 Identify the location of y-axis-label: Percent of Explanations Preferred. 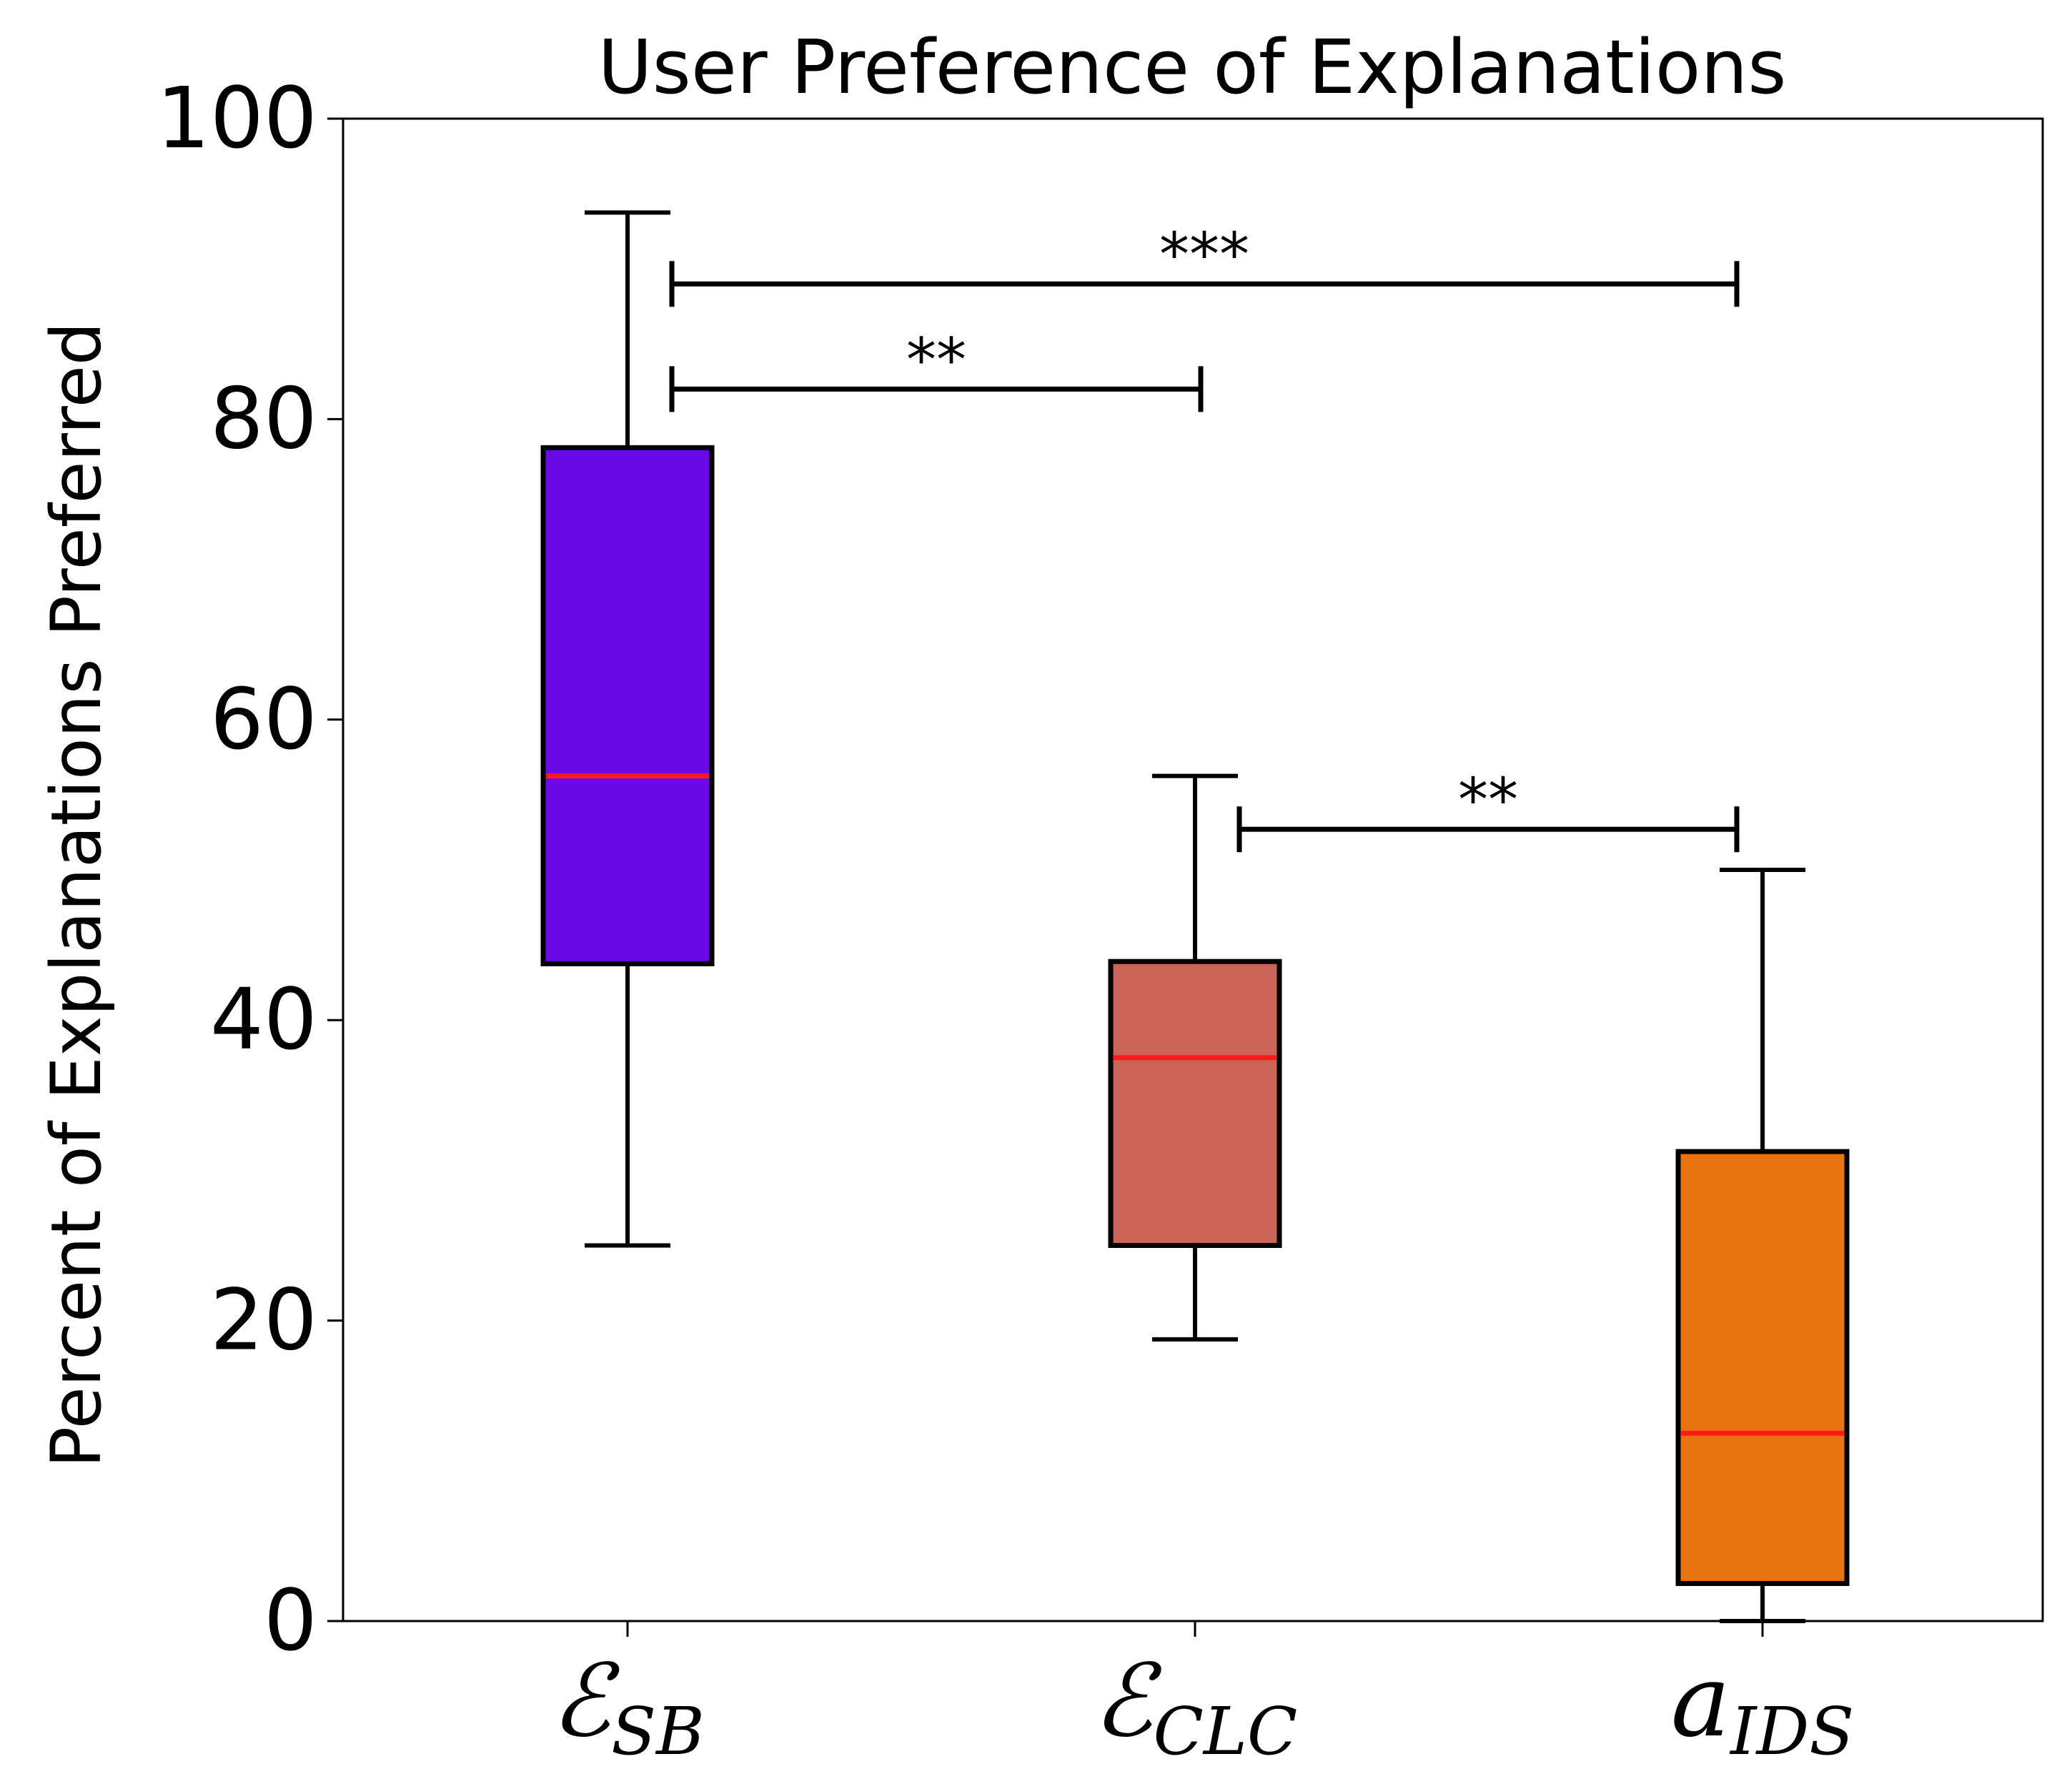
(76, 895).